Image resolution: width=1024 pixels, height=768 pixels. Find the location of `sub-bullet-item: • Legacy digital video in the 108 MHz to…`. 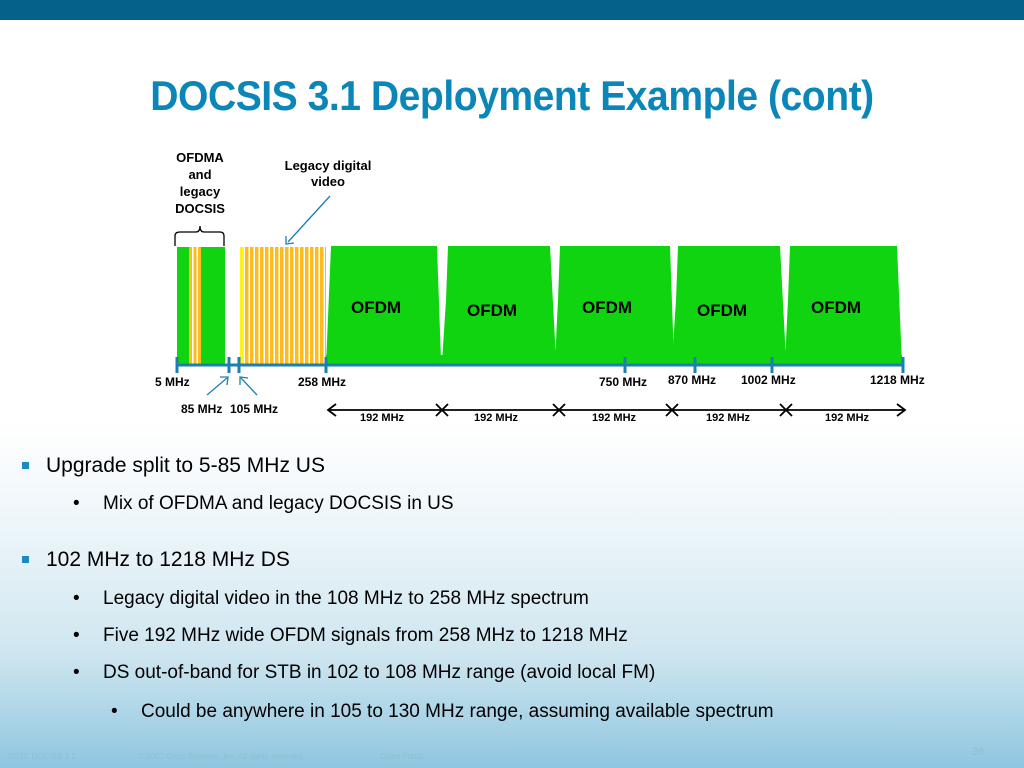

sub-bullet-item: • Legacy digital video in the 108 MHz to… is located at coordinates (331, 599).